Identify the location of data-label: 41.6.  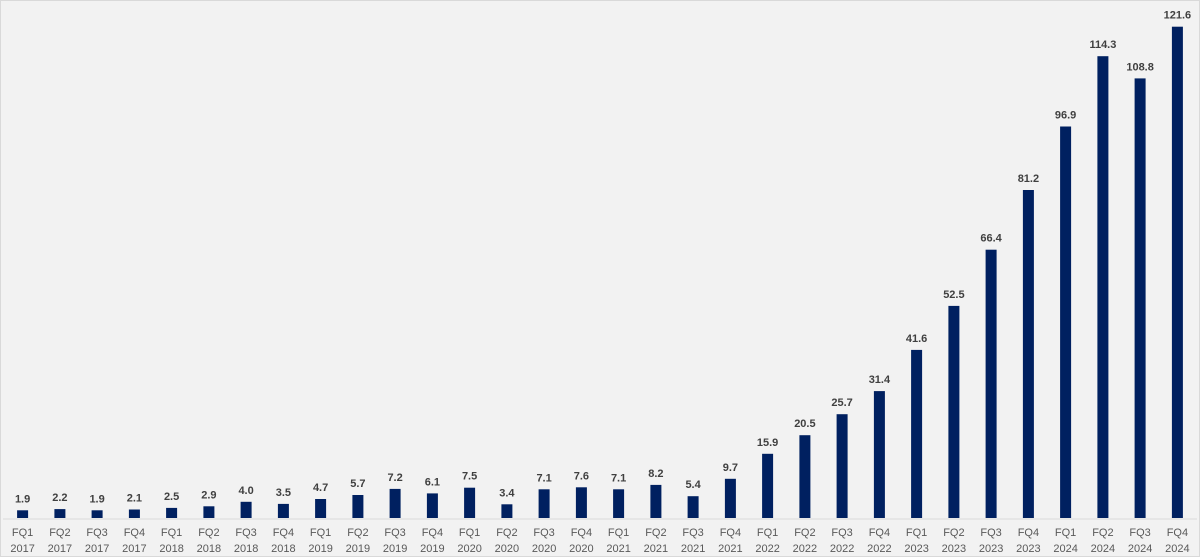
(916, 339).